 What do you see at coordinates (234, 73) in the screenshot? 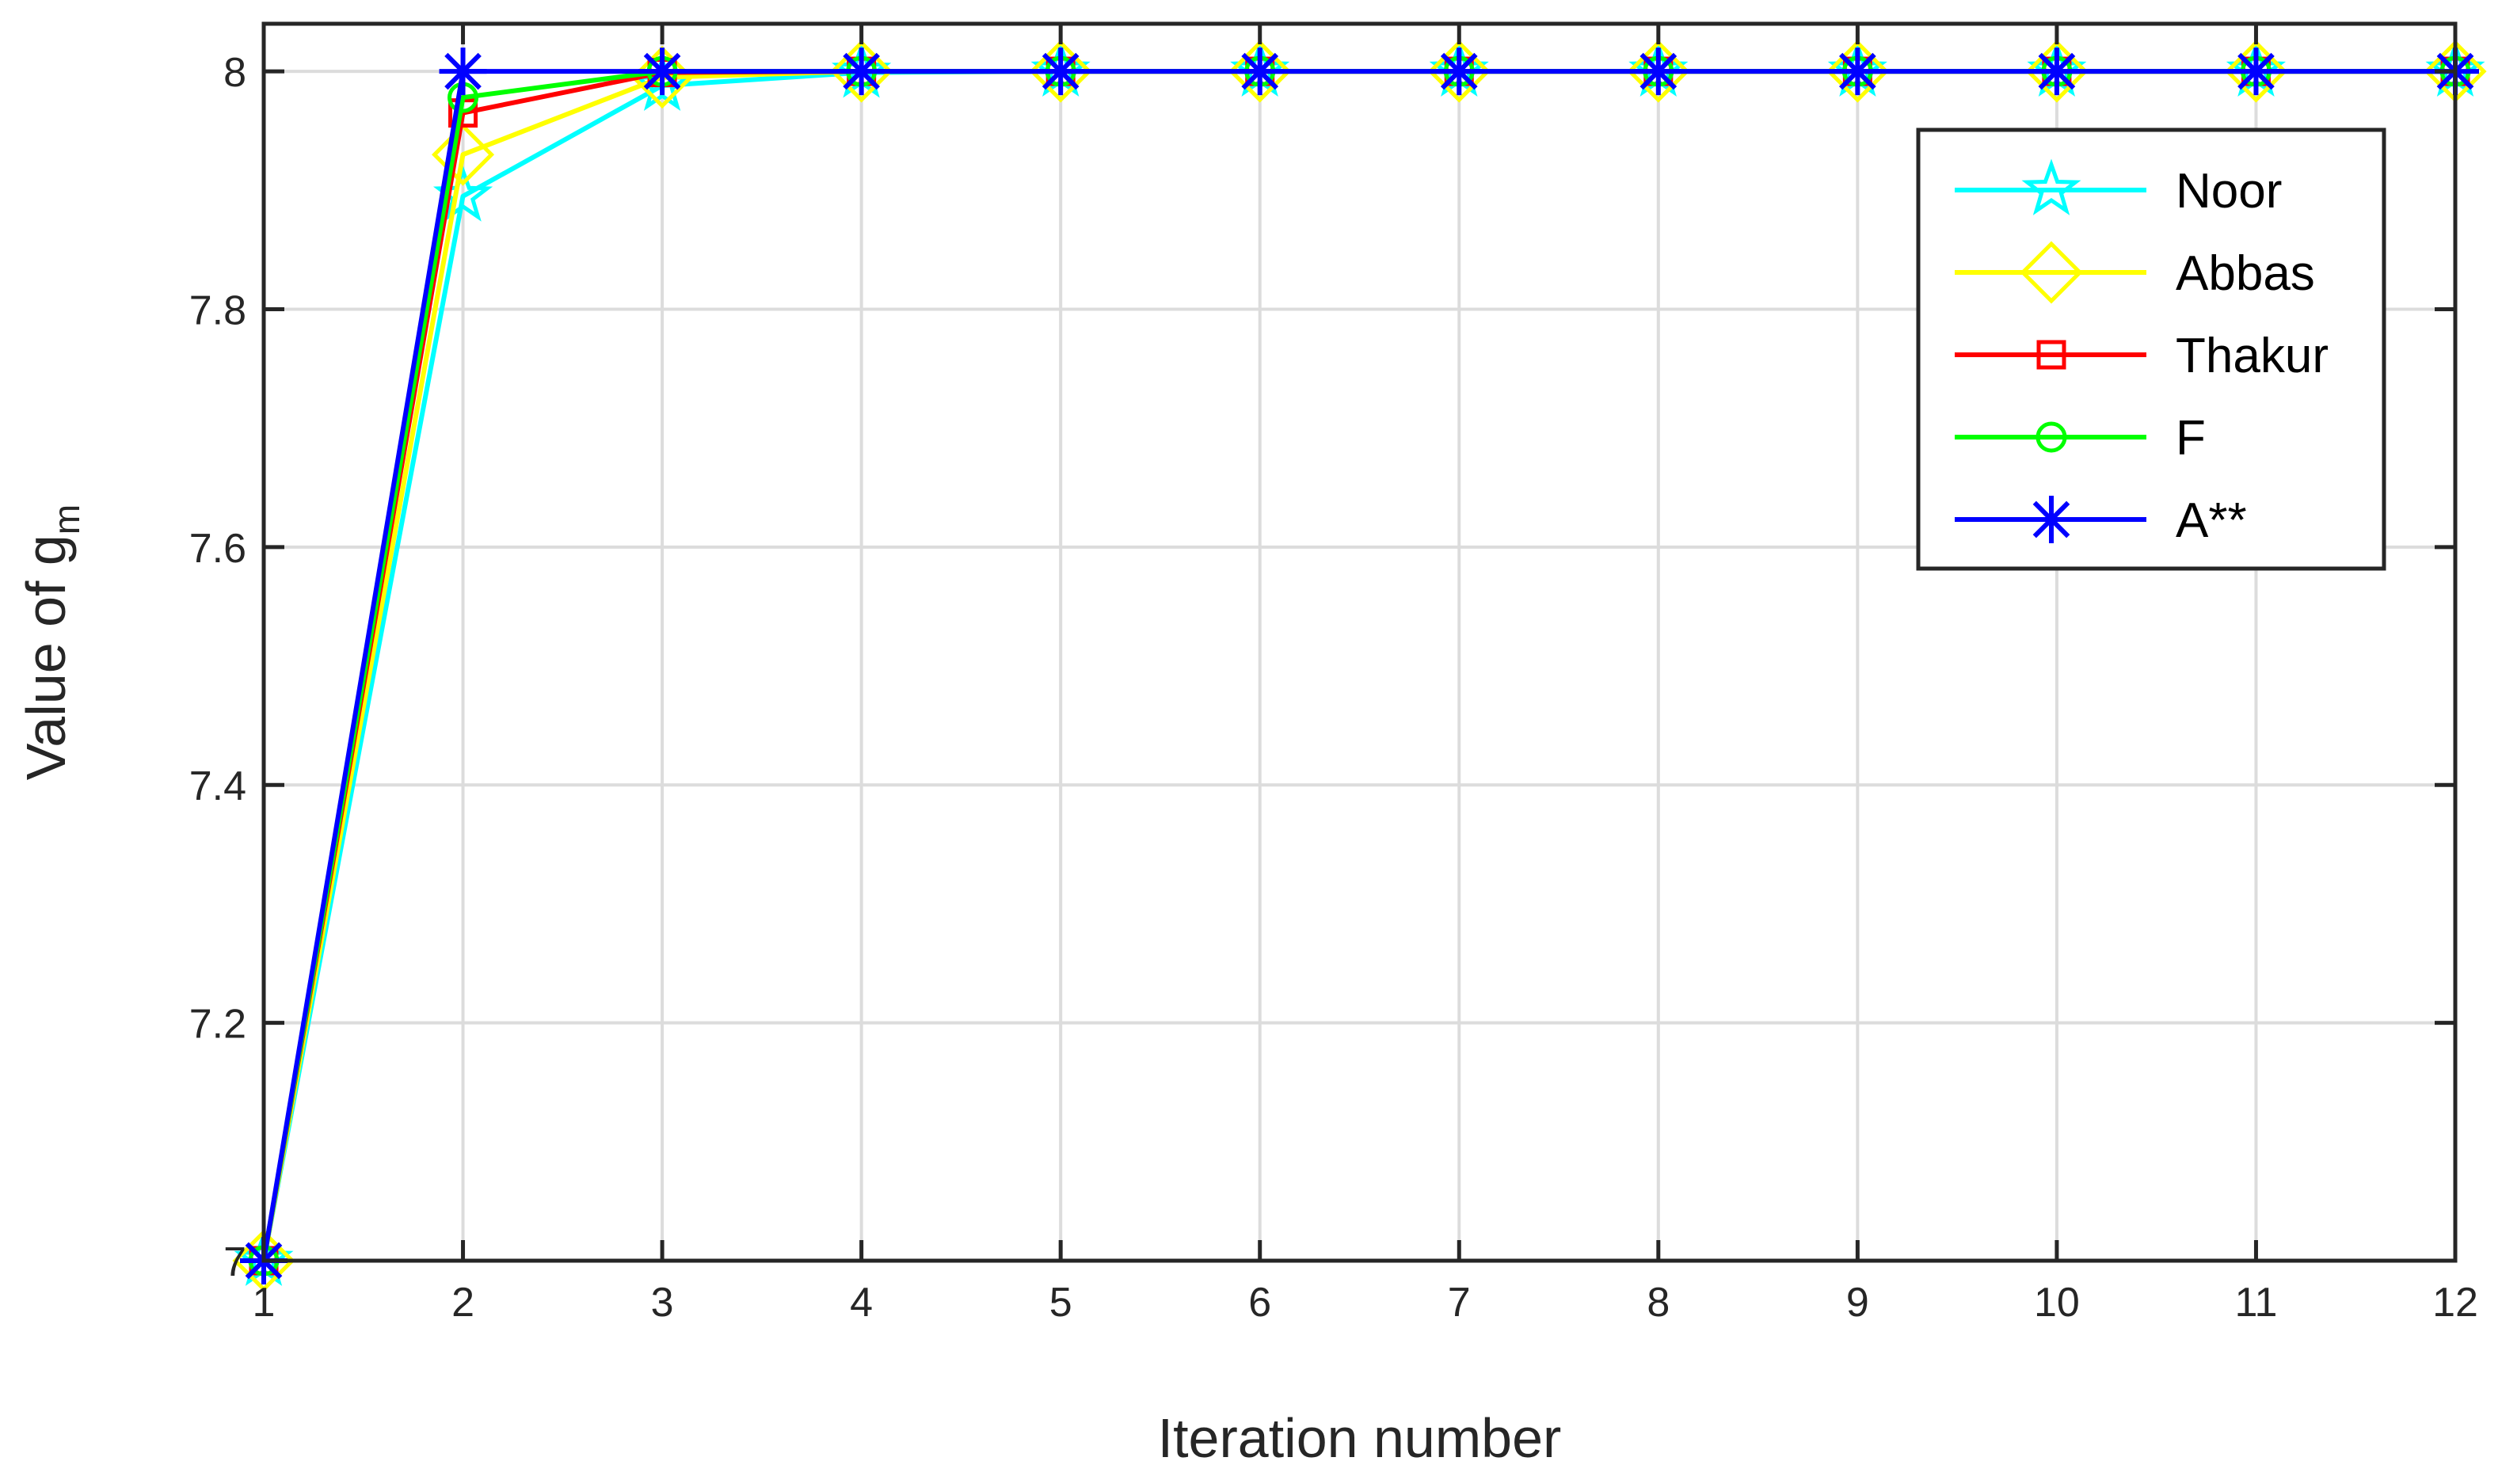
I see `y-tick-label: 8` at bounding box center [234, 73].